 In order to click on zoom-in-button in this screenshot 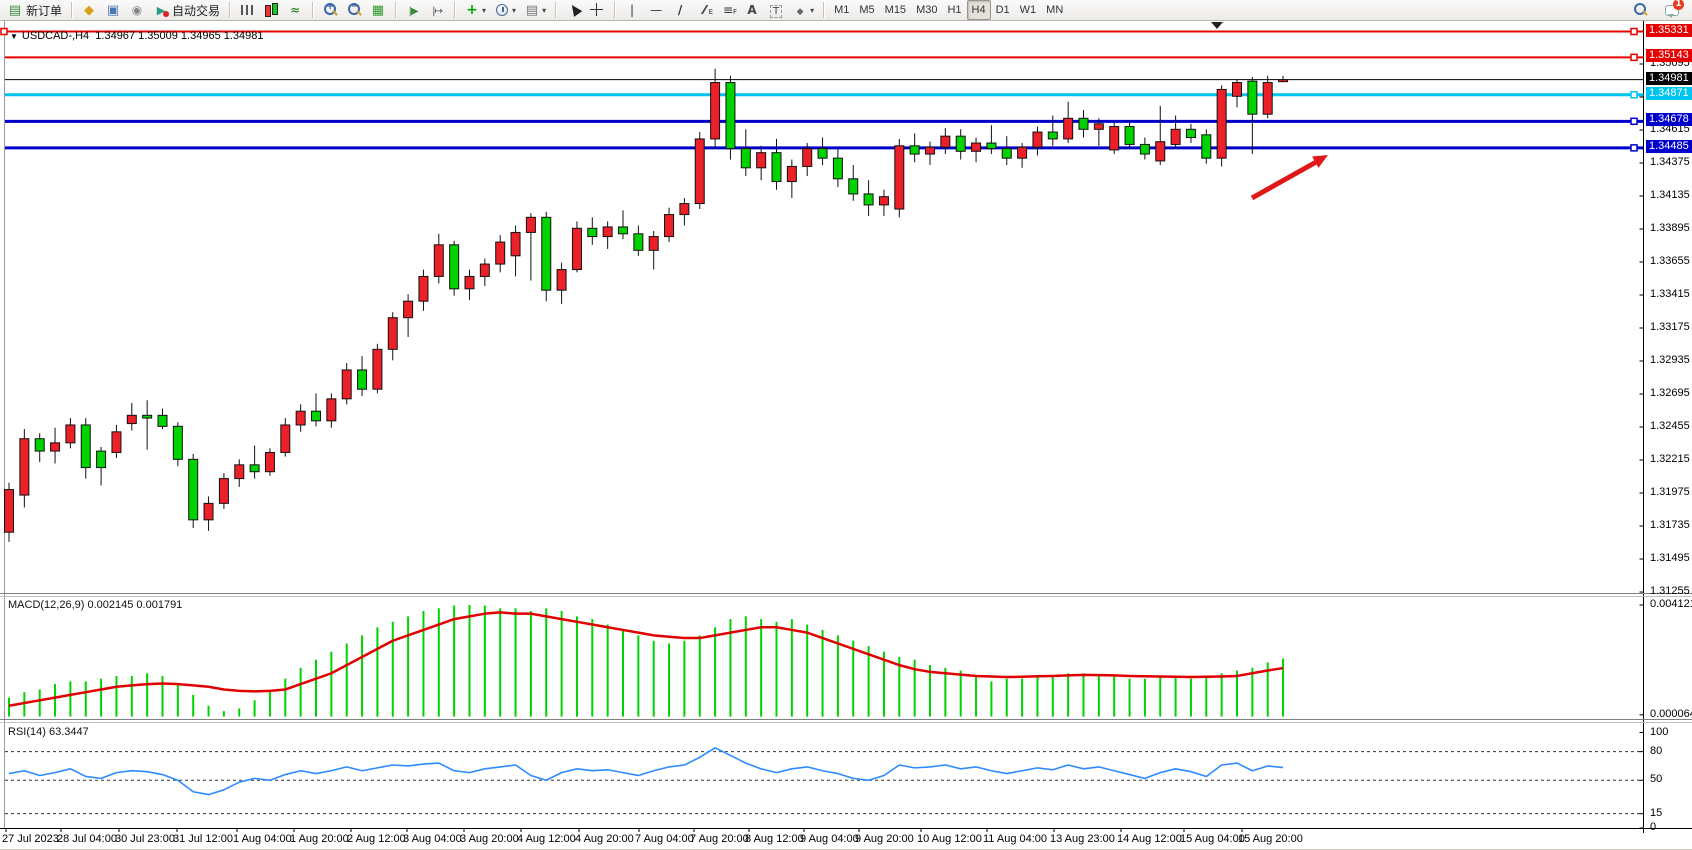, I will do `click(330, 10)`.